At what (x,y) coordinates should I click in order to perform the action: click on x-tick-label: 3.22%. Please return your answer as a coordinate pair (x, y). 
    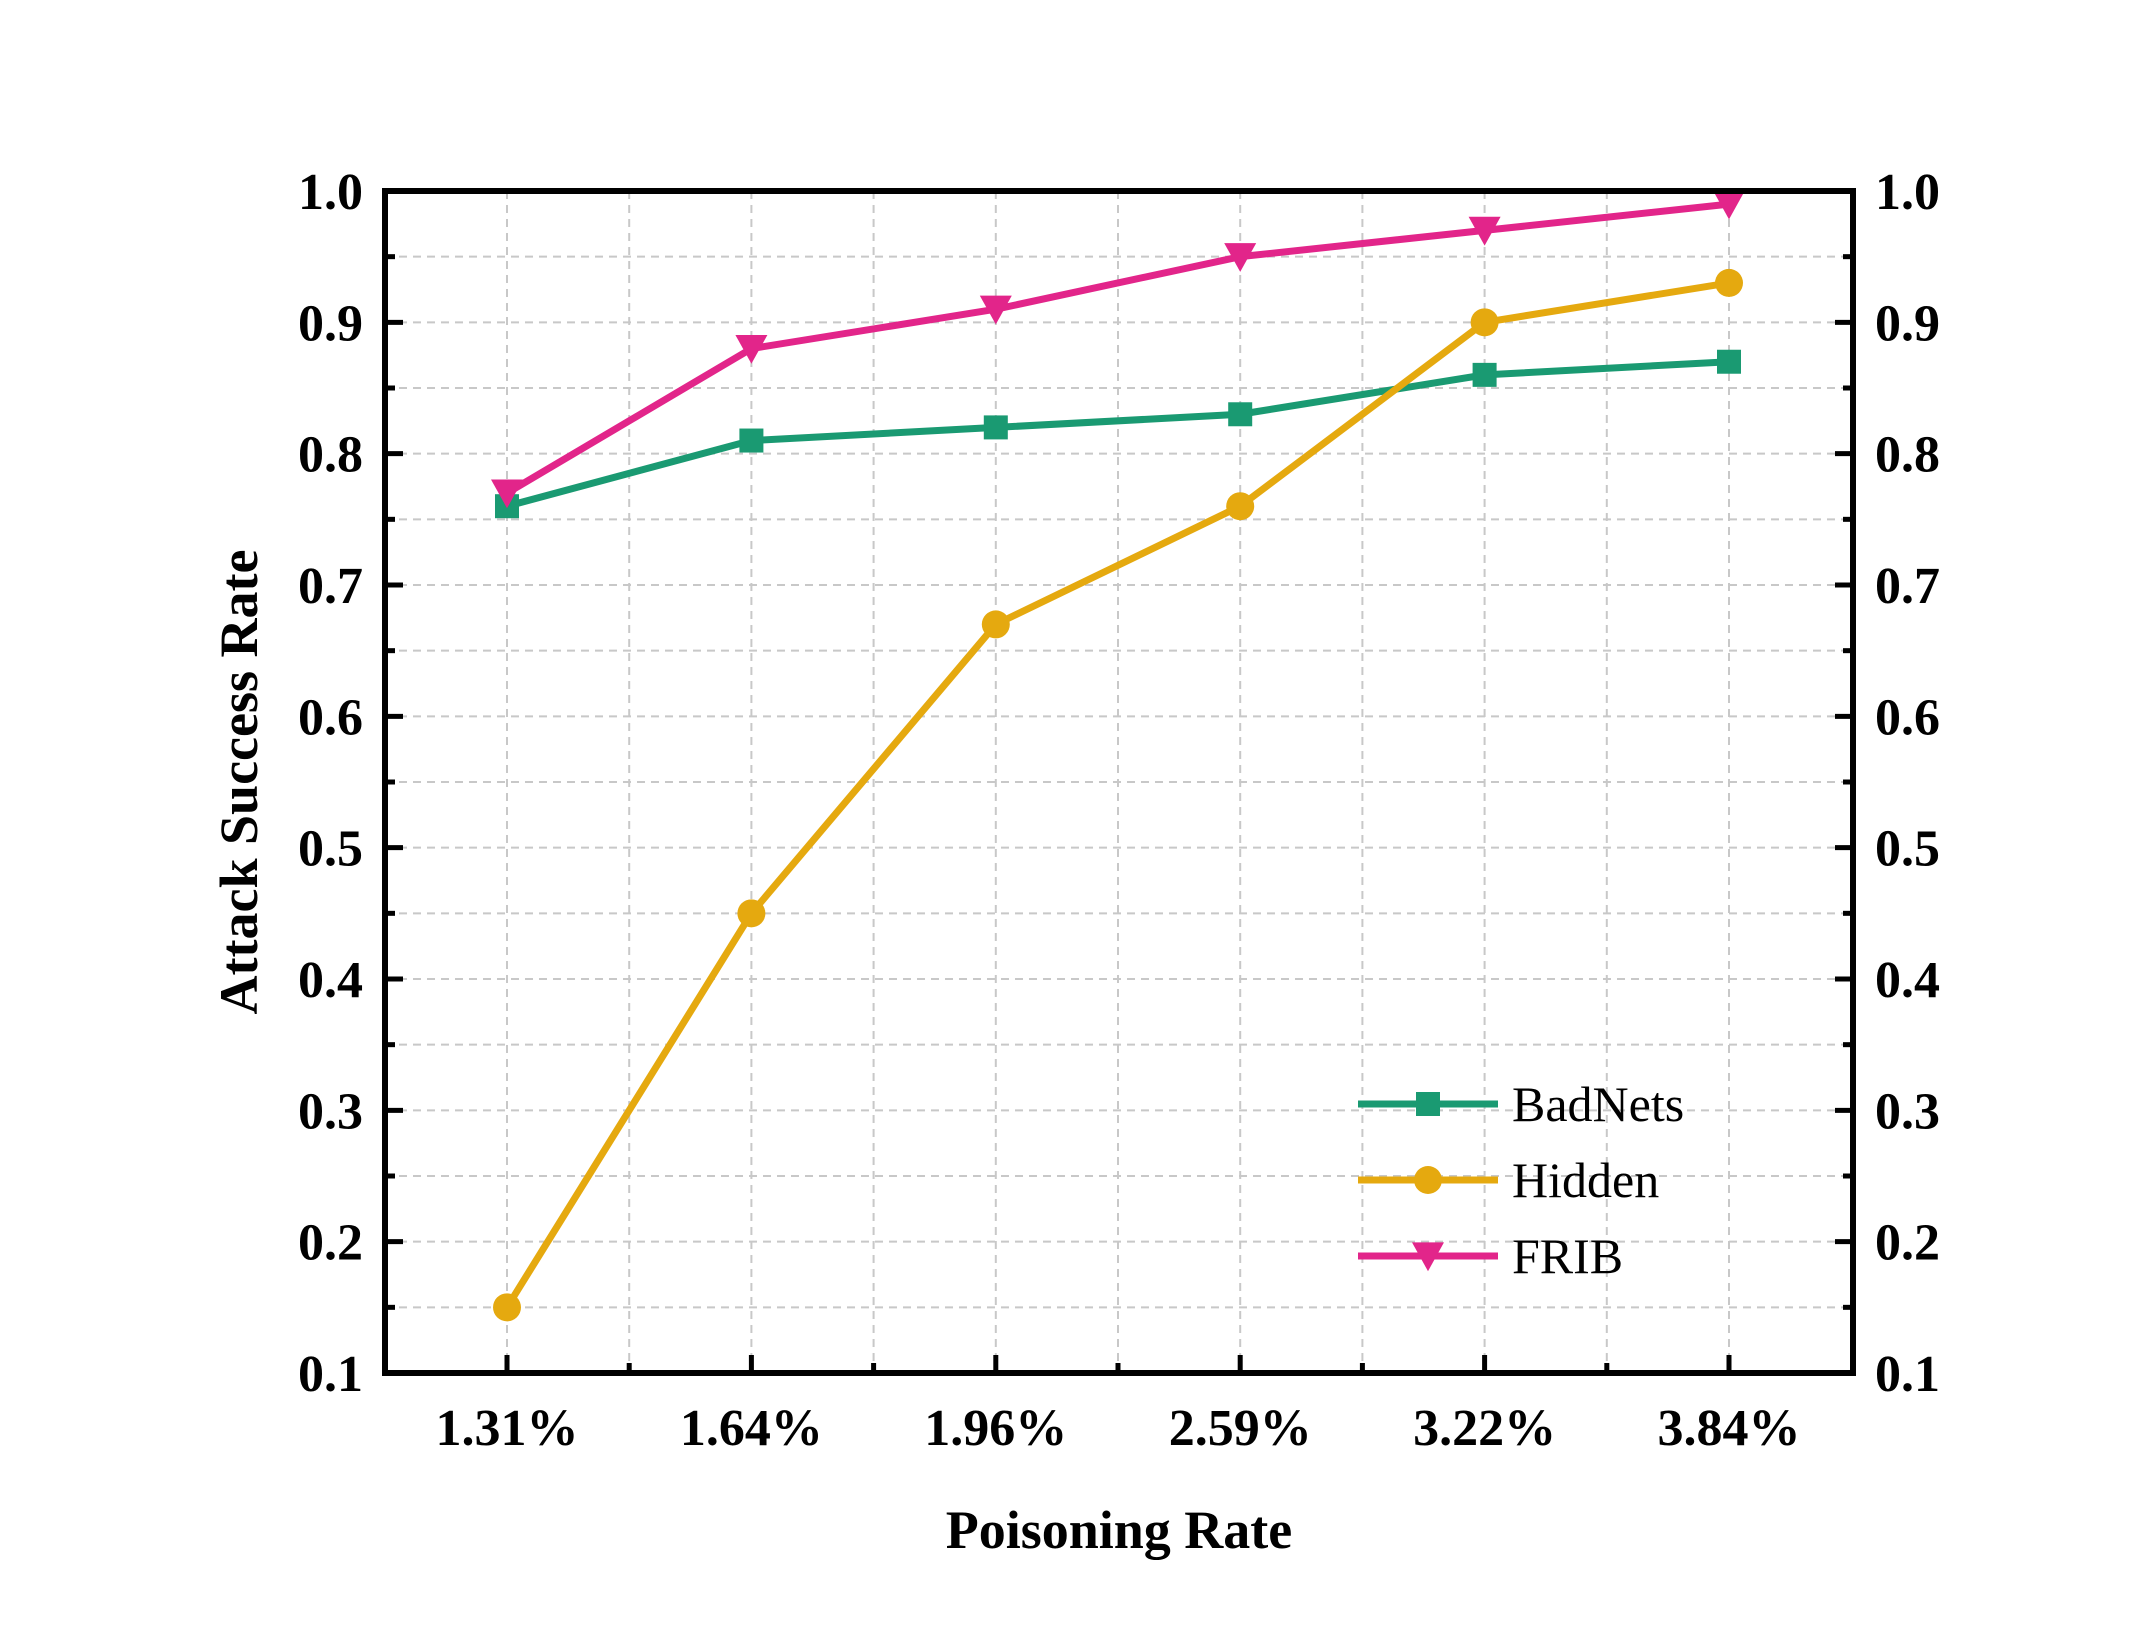
    Looking at the image, I should click on (1484, 1428).